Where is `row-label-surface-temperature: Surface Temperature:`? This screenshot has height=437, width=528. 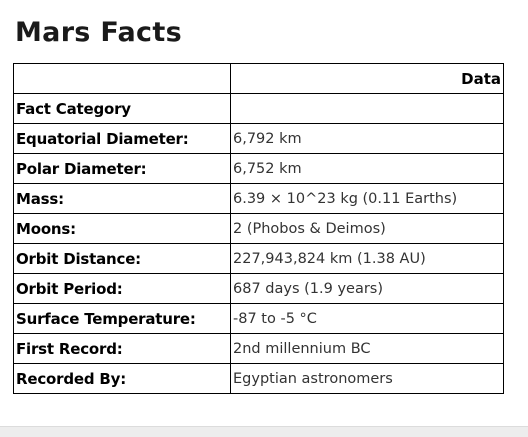 row-label-surface-temperature: Surface Temperature: is located at coordinates (122, 318).